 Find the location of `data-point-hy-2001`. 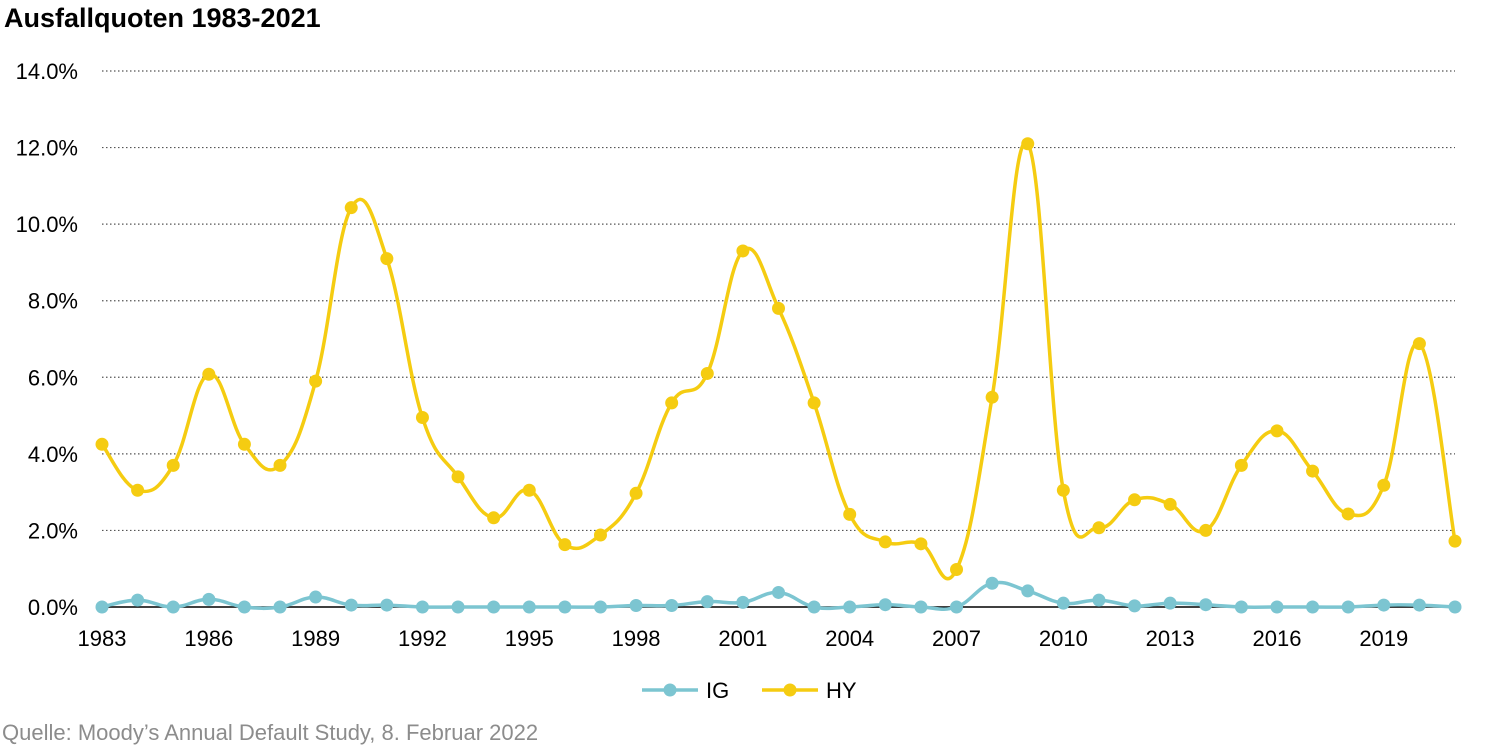

data-point-hy-2001 is located at coordinates (743, 251).